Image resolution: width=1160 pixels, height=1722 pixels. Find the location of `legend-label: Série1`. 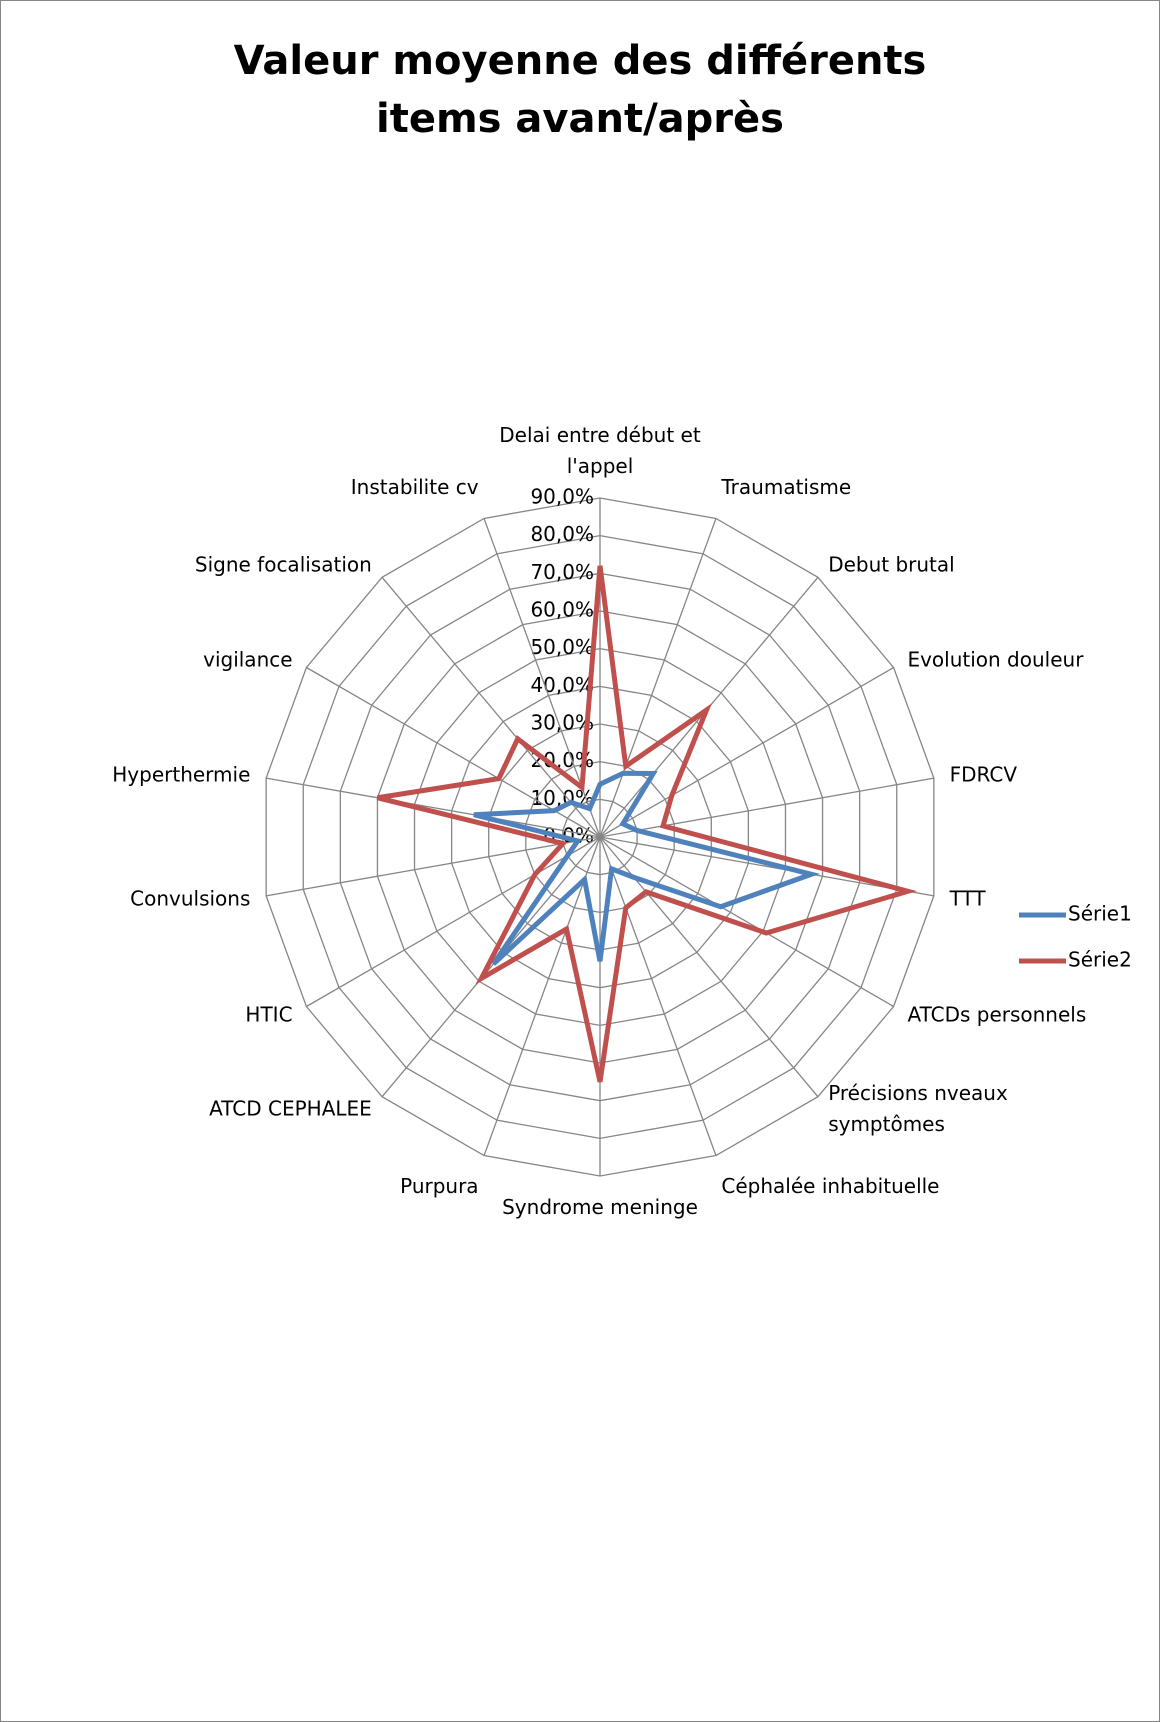

legend-label: Série1 is located at coordinates (1100, 914).